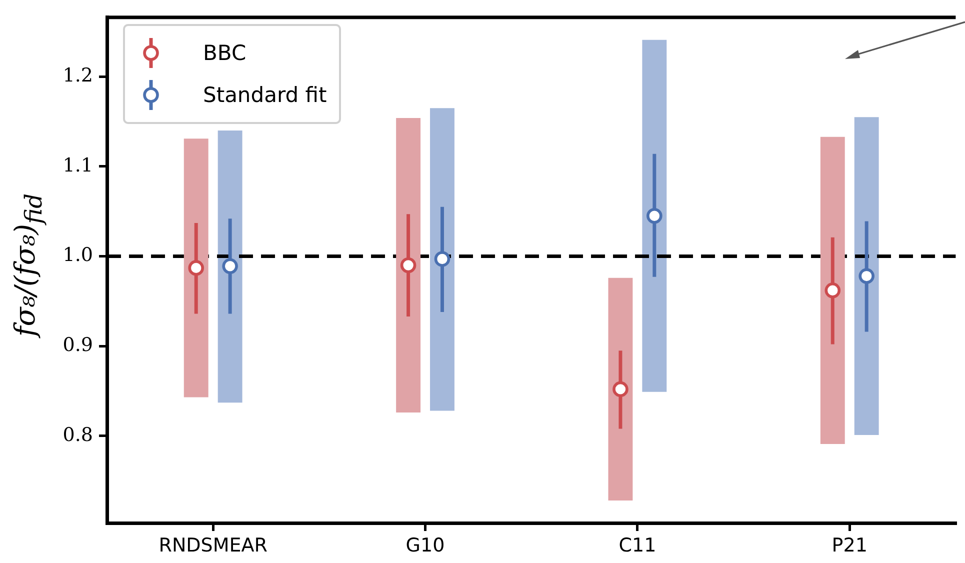  Describe the element at coordinates (850, 545) in the screenshot. I see `x-tick-label: P21` at that location.